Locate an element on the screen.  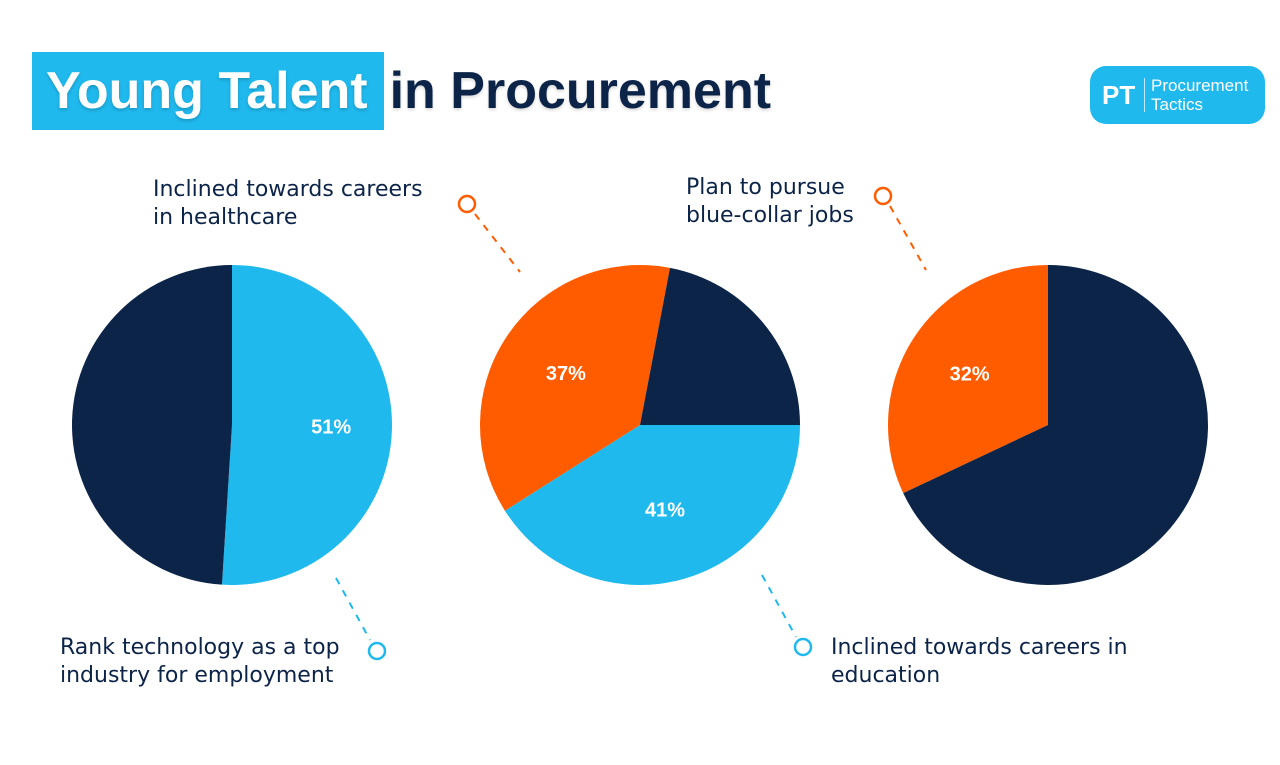
leader-line-technology is located at coordinates (361, 619).